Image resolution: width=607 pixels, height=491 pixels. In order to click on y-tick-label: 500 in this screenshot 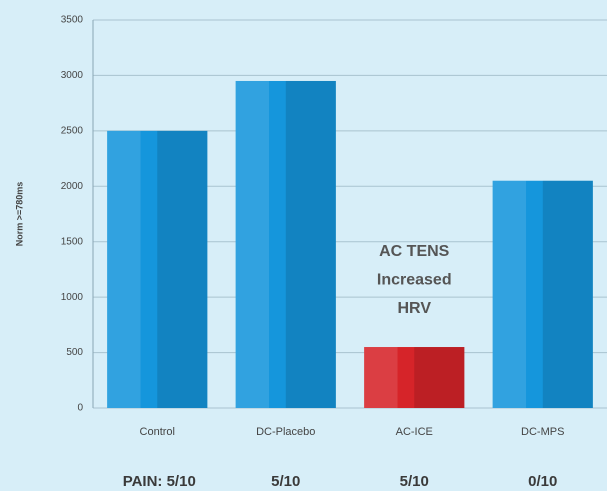, I will do `click(74, 352)`.